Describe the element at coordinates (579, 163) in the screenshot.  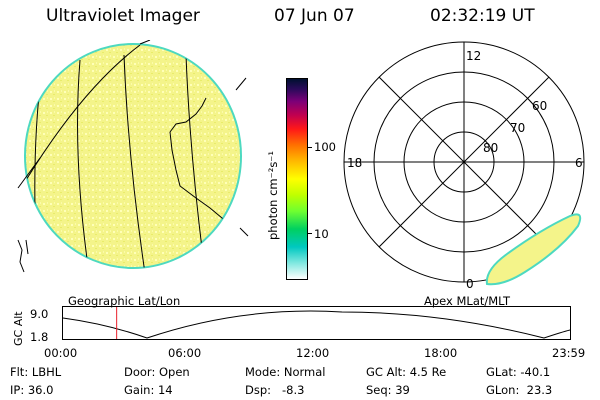
I see `mlt-label-6: 6` at that location.